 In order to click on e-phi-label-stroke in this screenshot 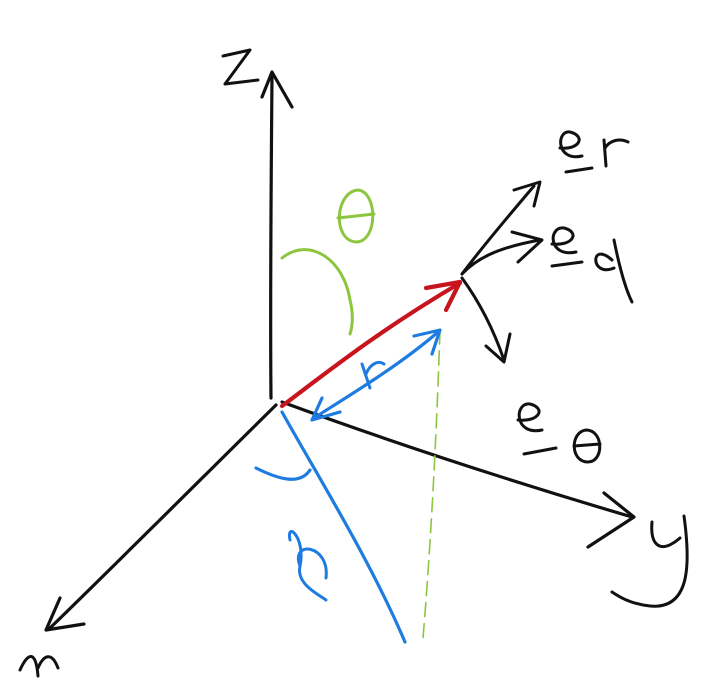, I will do `click(592, 265)`.